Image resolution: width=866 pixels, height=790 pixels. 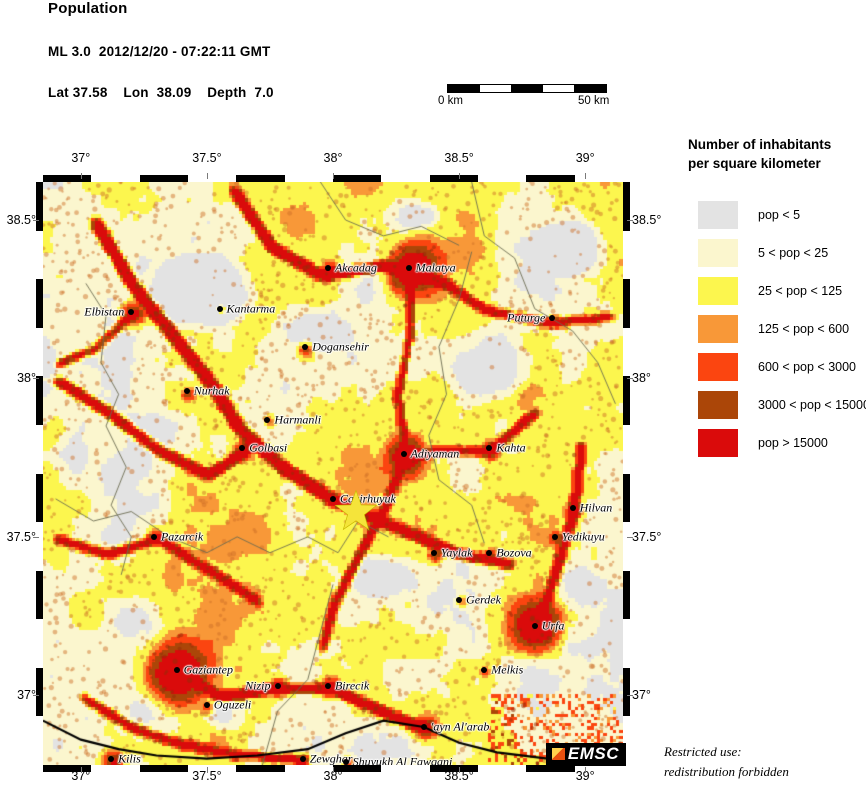 I want to click on note-line-1: Restricted use:, so click(x=703, y=751).